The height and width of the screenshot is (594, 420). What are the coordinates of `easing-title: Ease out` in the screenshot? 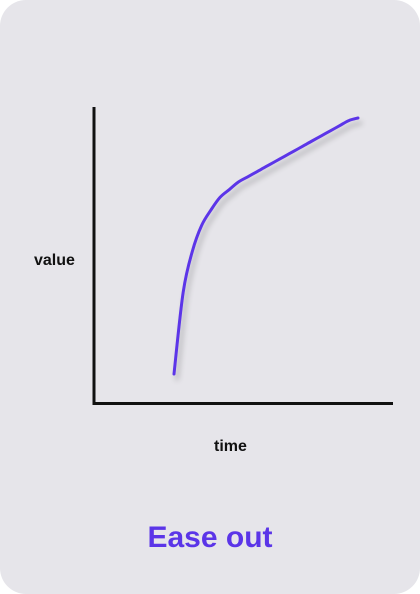 It's located at (210, 537).